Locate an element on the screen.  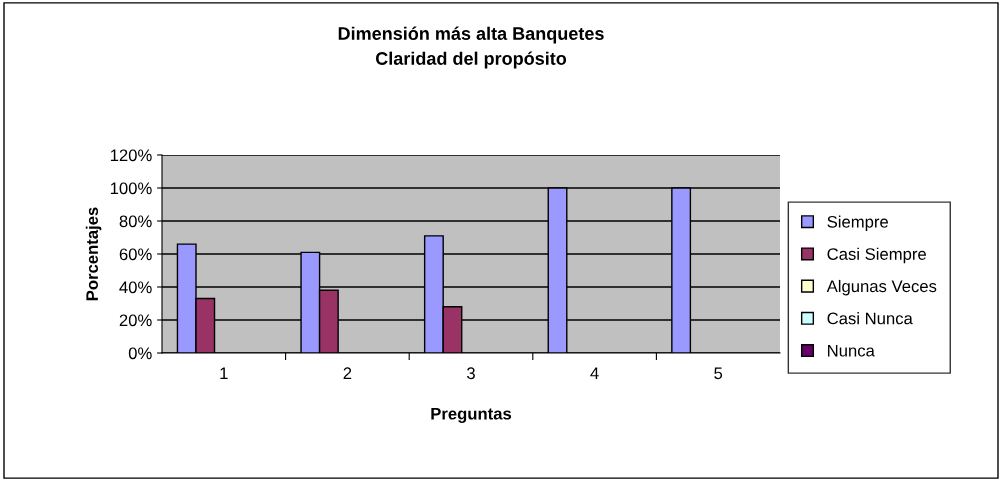
legend-label: Casi Nunca is located at coordinates (870, 318).